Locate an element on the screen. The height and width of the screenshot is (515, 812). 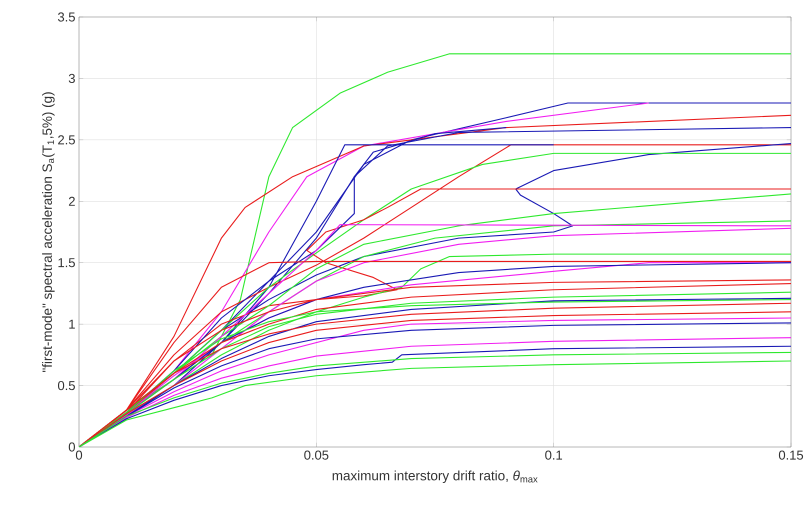
y-tick-label: 1 is located at coordinates (72, 324).